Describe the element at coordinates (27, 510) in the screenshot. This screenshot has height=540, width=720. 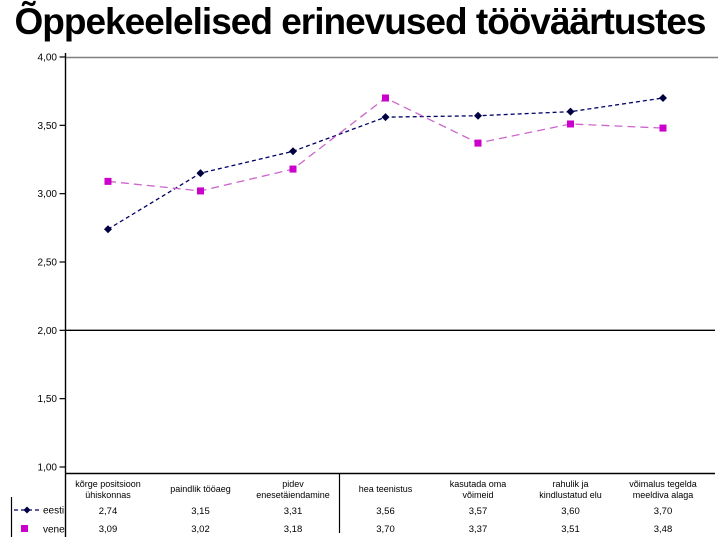
I see `legend-key-diamond-eesti` at that location.